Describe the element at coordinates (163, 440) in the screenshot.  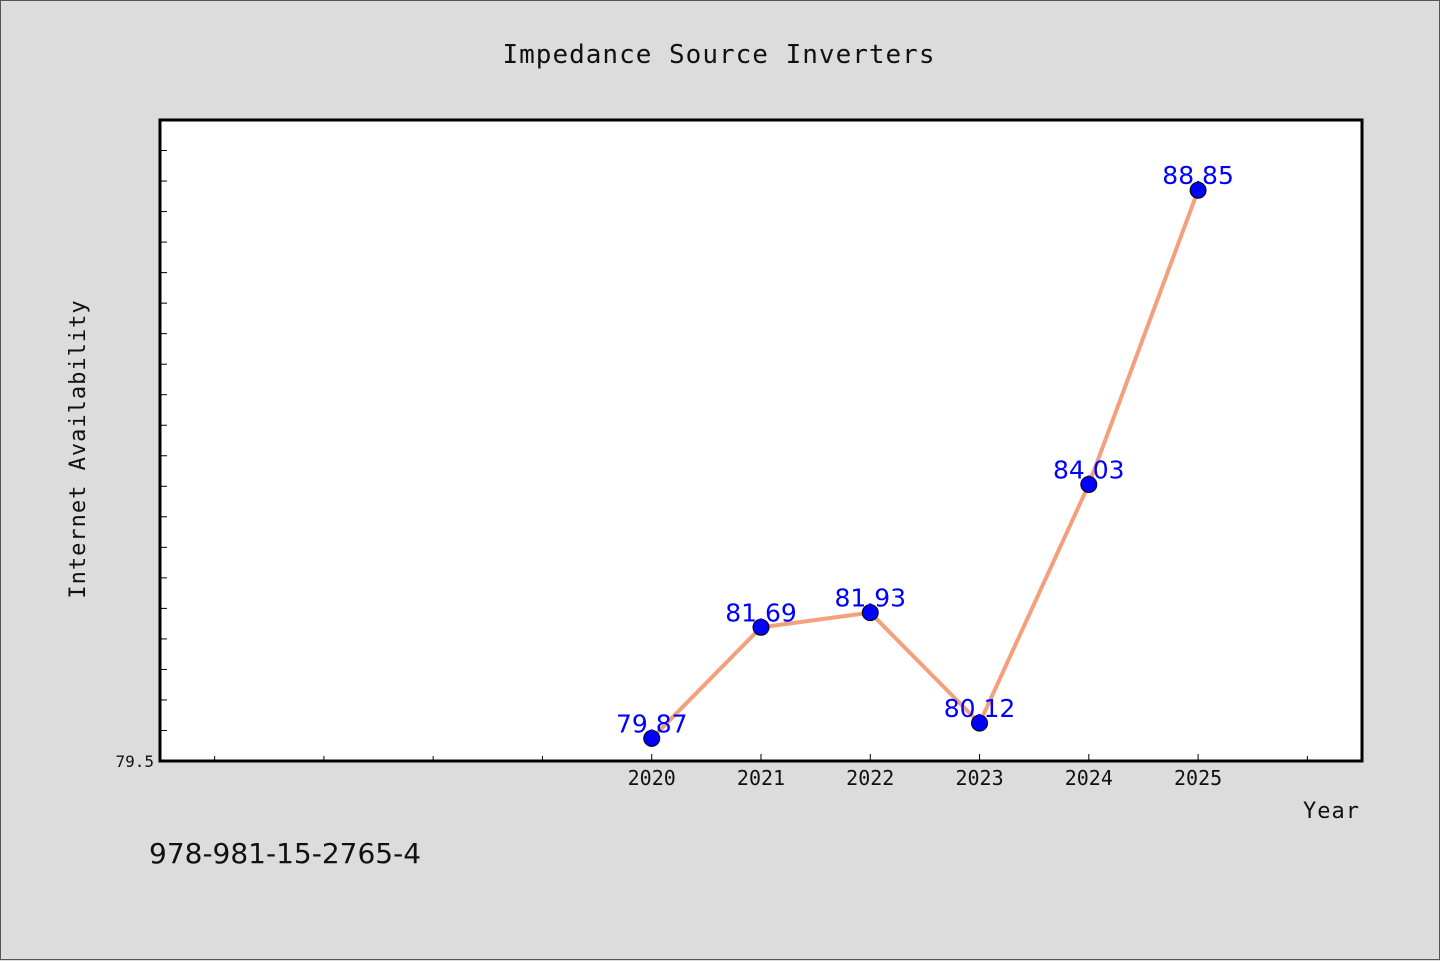
I see `y-axis-ticks` at that location.